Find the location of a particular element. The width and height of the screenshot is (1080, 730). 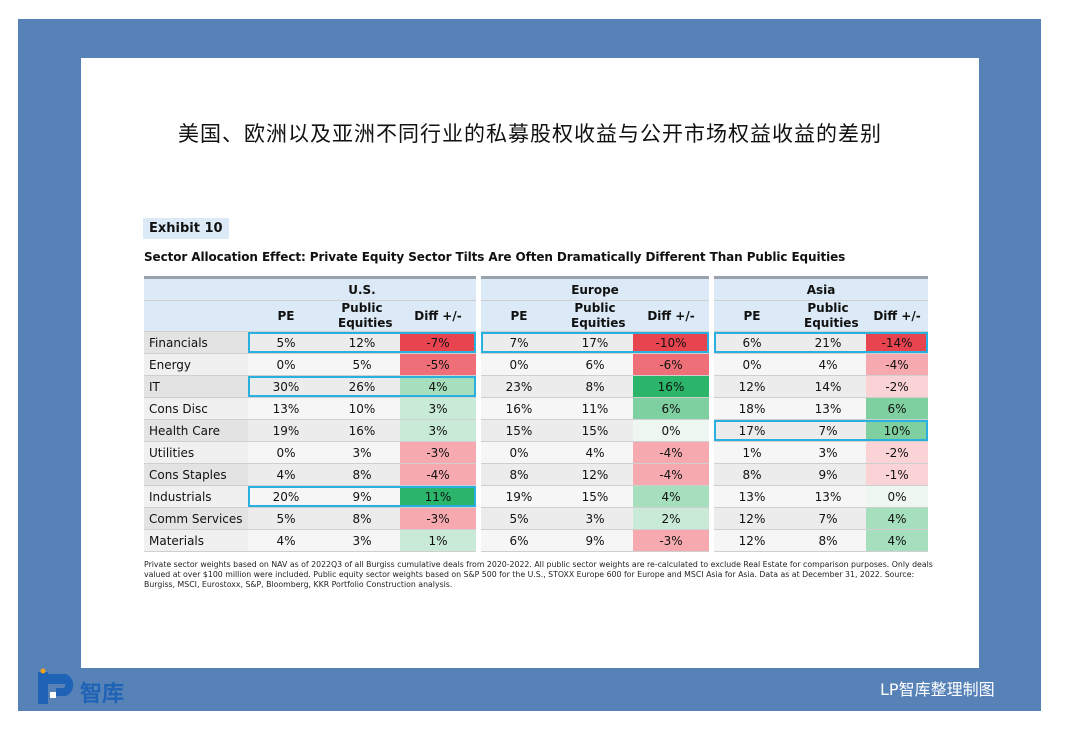

pe-value: 16% is located at coordinates (519, 408).